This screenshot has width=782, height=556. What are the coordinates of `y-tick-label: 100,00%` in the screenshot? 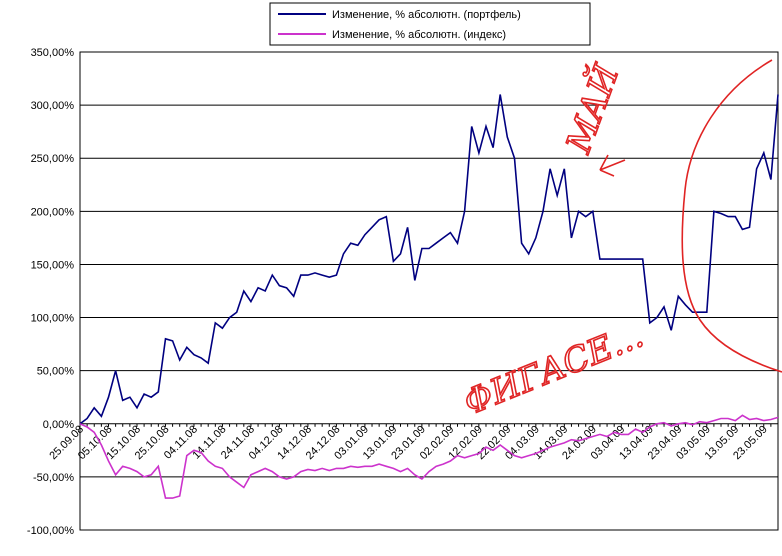 It's located at (53, 319).